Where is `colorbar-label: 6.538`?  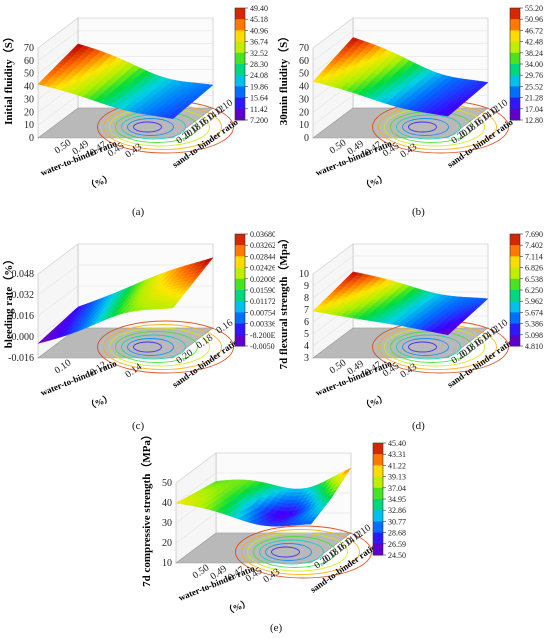 colorbar-label: 6.538 is located at coordinates (534, 279).